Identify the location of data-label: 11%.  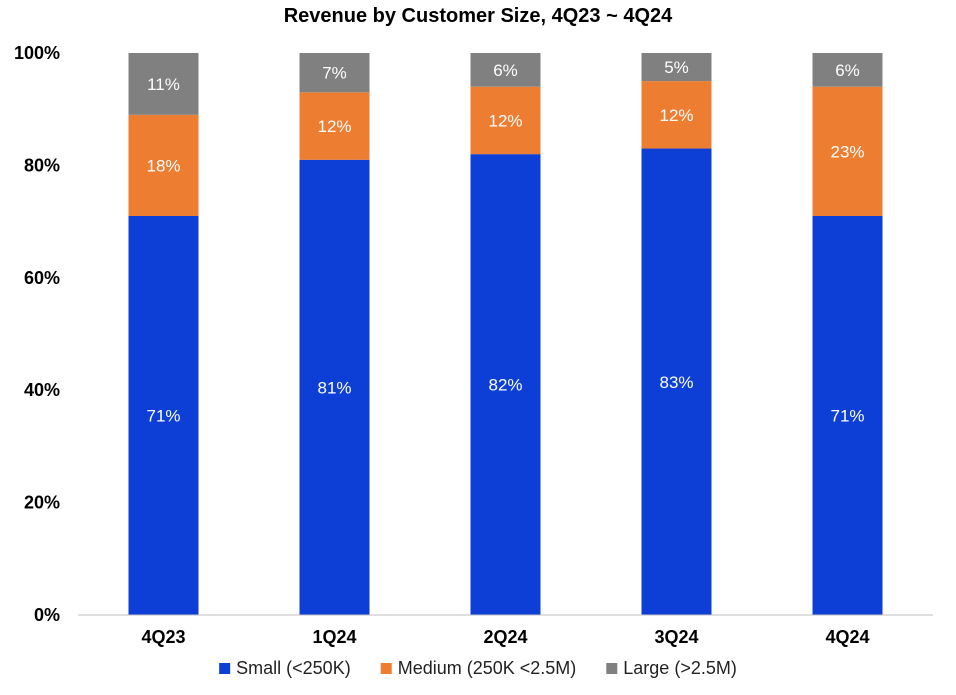
(163, 84).